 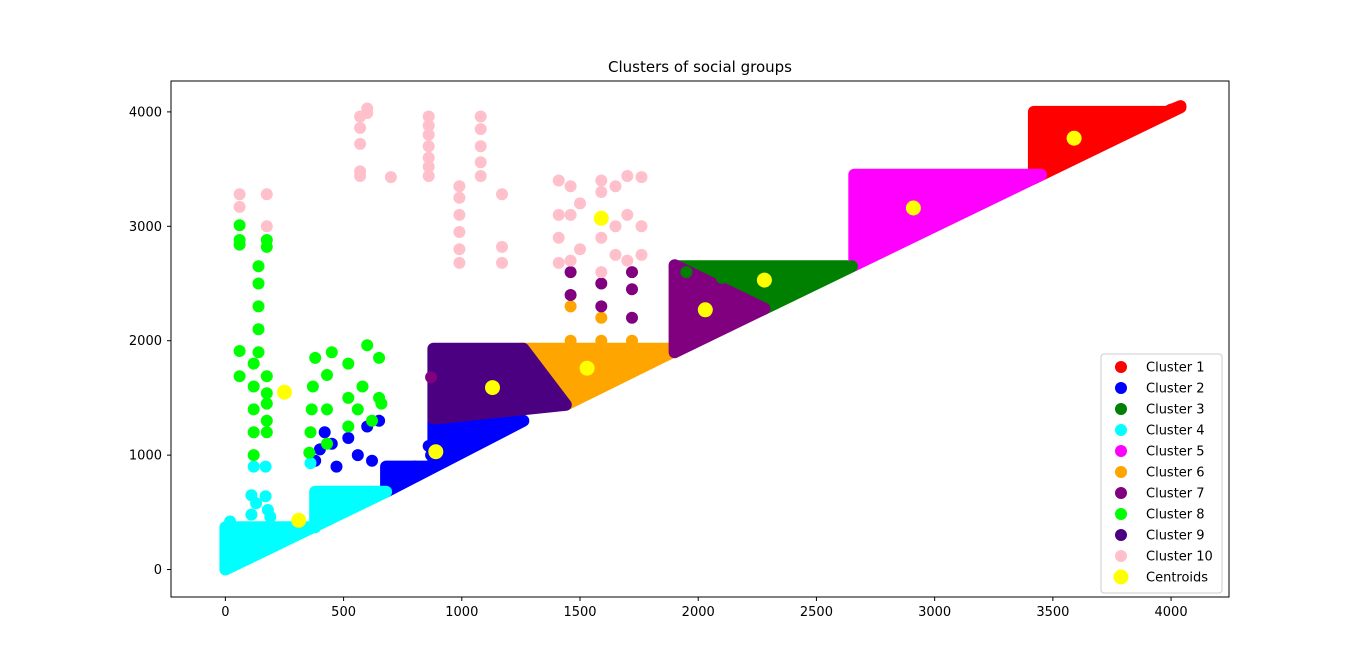 What do you see at coordinates (1175, 515) in the screenshot?
I see `legend-label: Cluster 8` at bounding box center [1175, 515].